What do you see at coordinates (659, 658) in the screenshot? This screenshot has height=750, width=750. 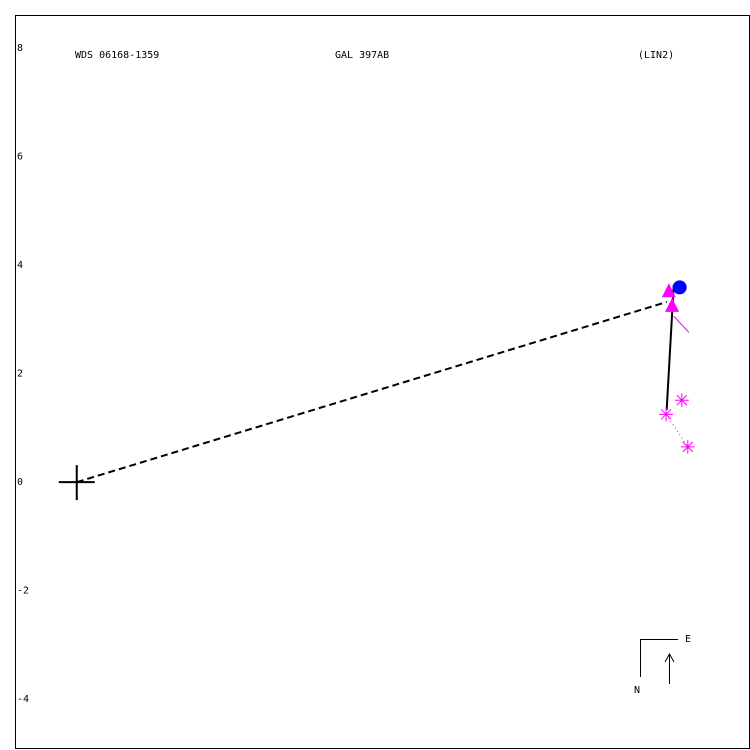 I see `compass-frame` at bounding box center [659, 658].